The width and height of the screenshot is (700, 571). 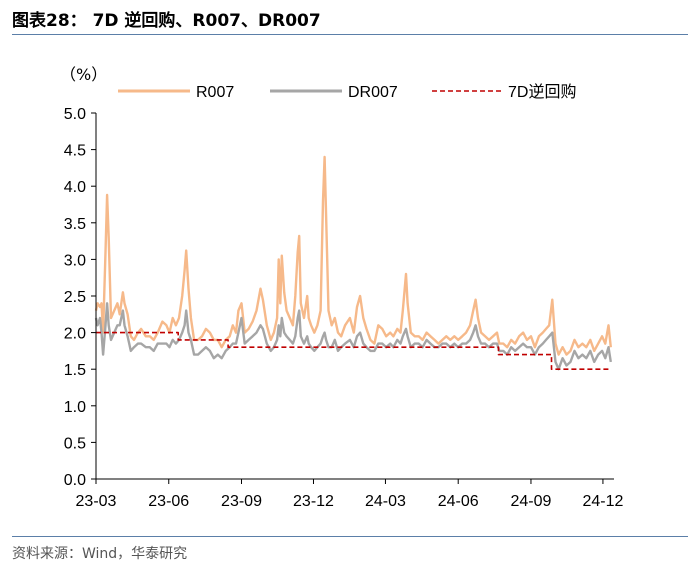 What do you see at coordinates (75, 443) in the screenshot?
I see `y-tick-label: 0.5` at bounding box center [75, 443].